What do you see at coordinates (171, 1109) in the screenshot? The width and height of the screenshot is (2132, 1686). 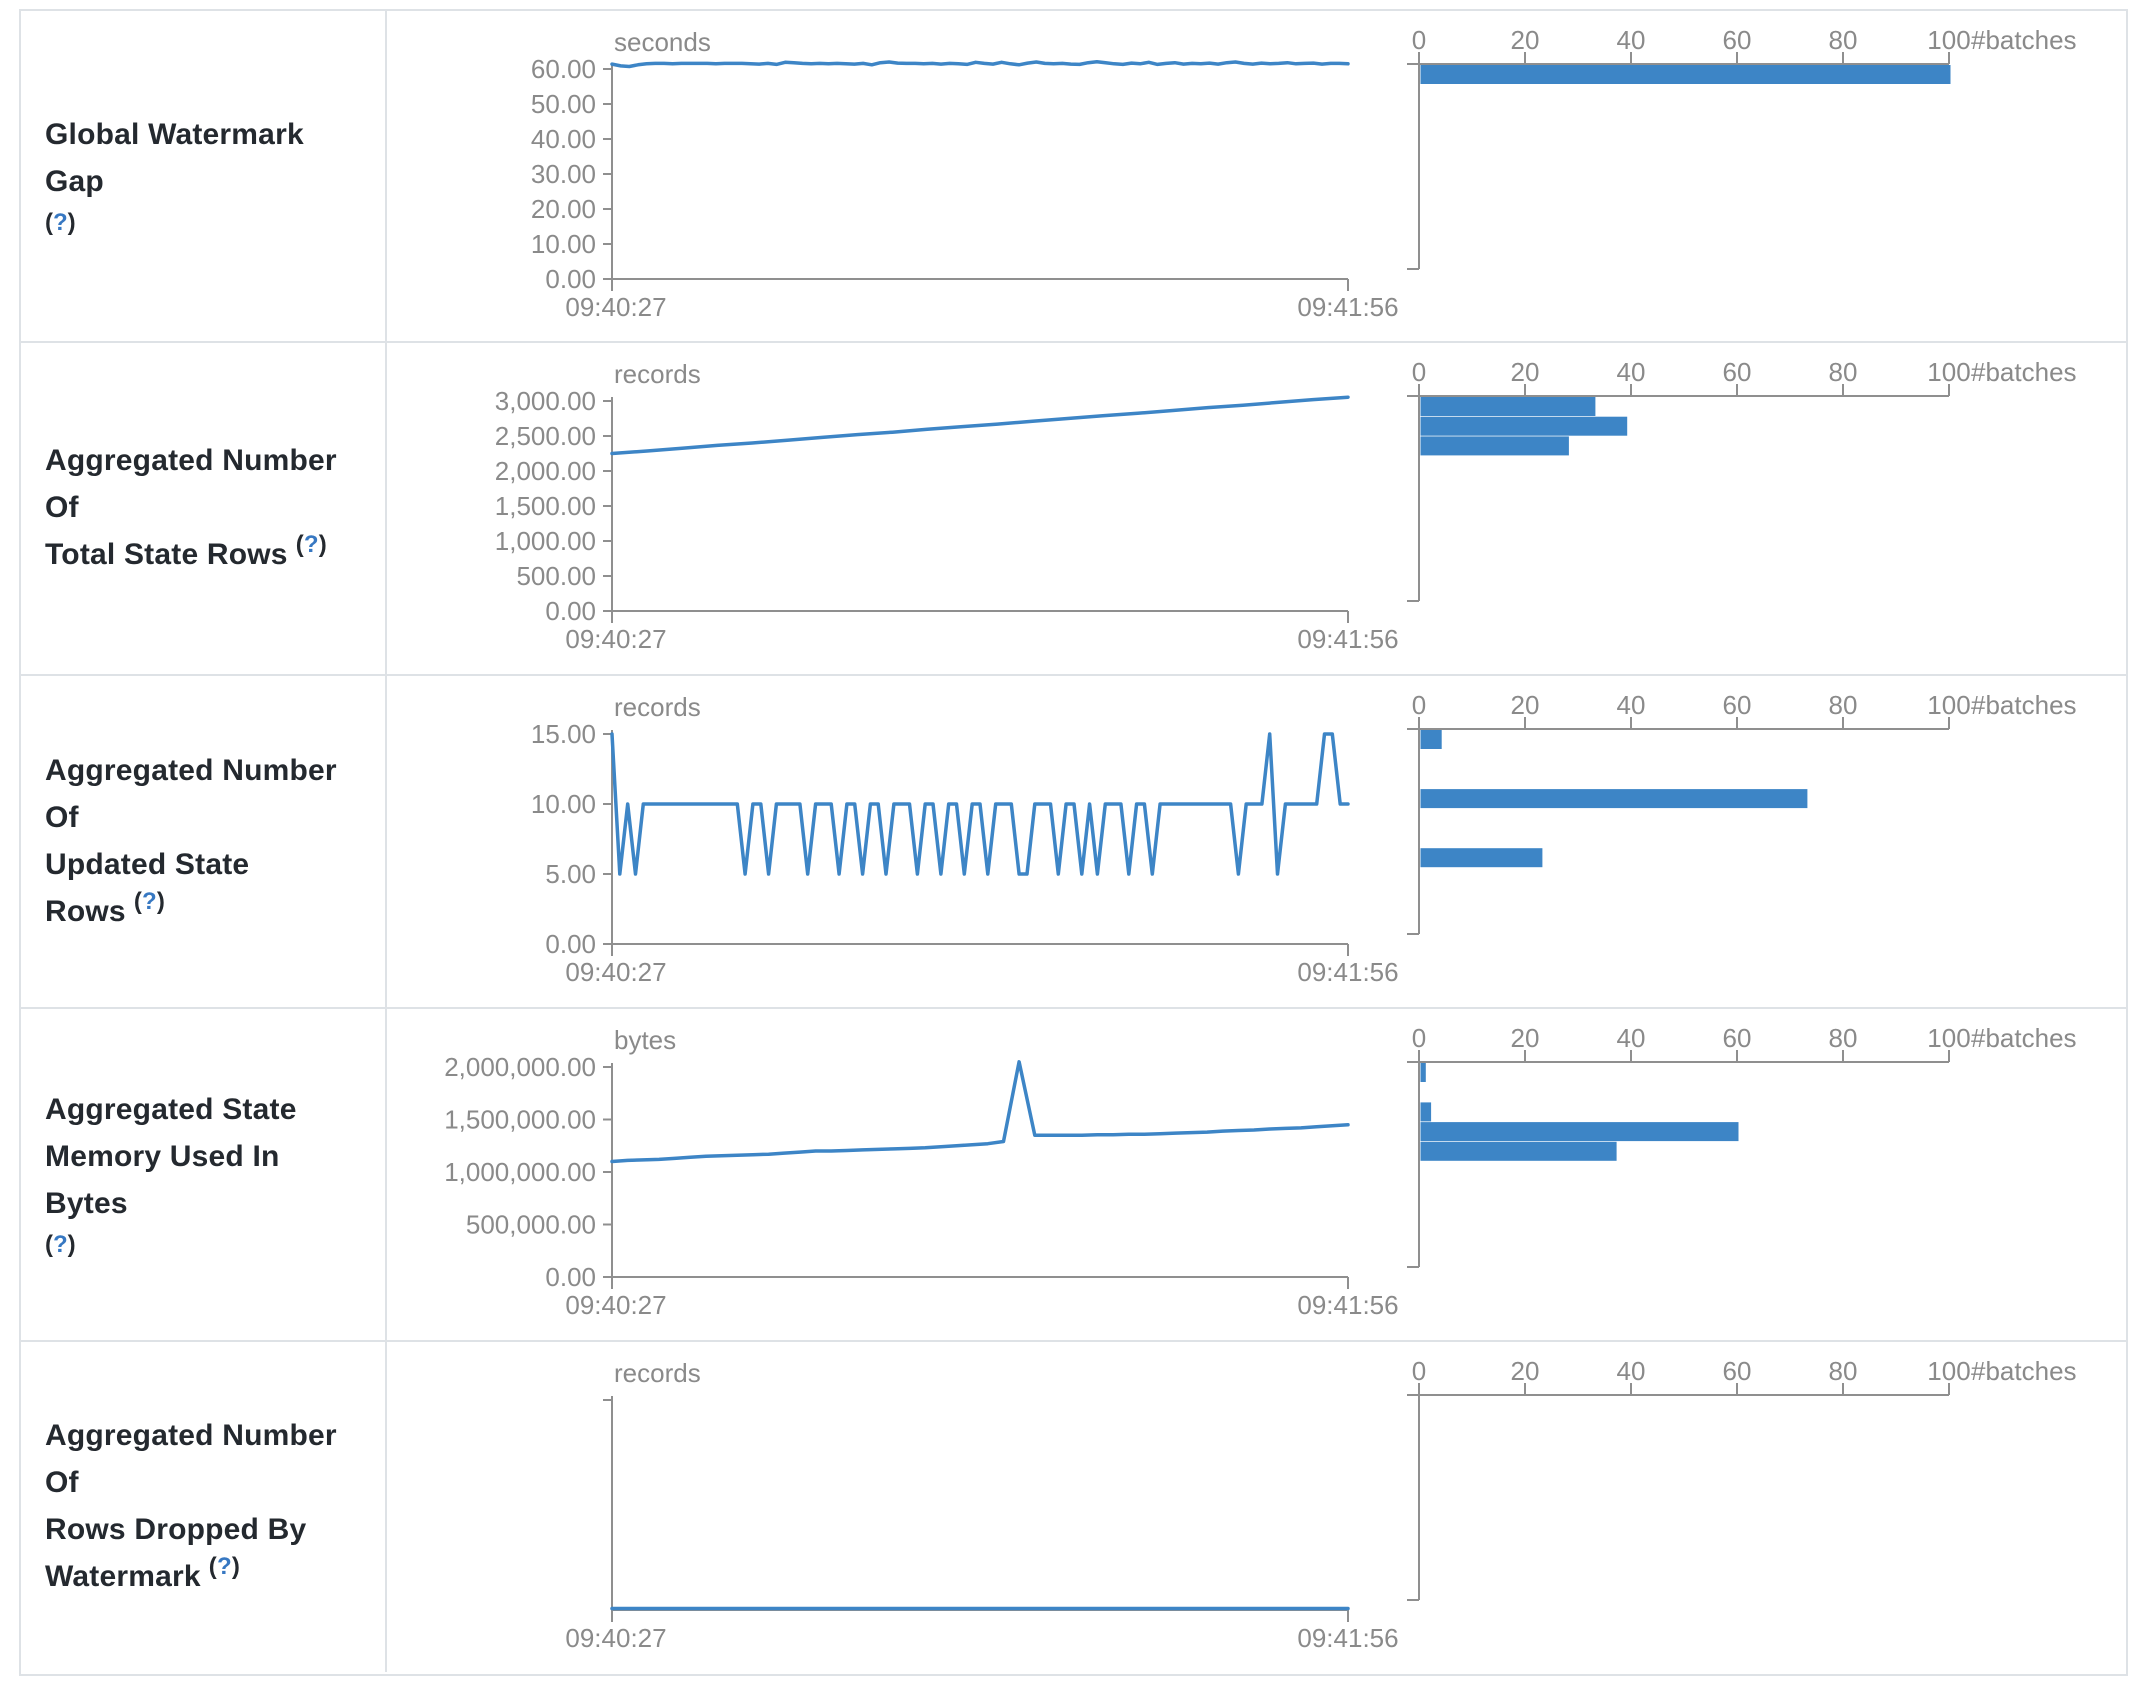 I see `metric-name-line: Aggregated State` at bounding box center [171, 1109].